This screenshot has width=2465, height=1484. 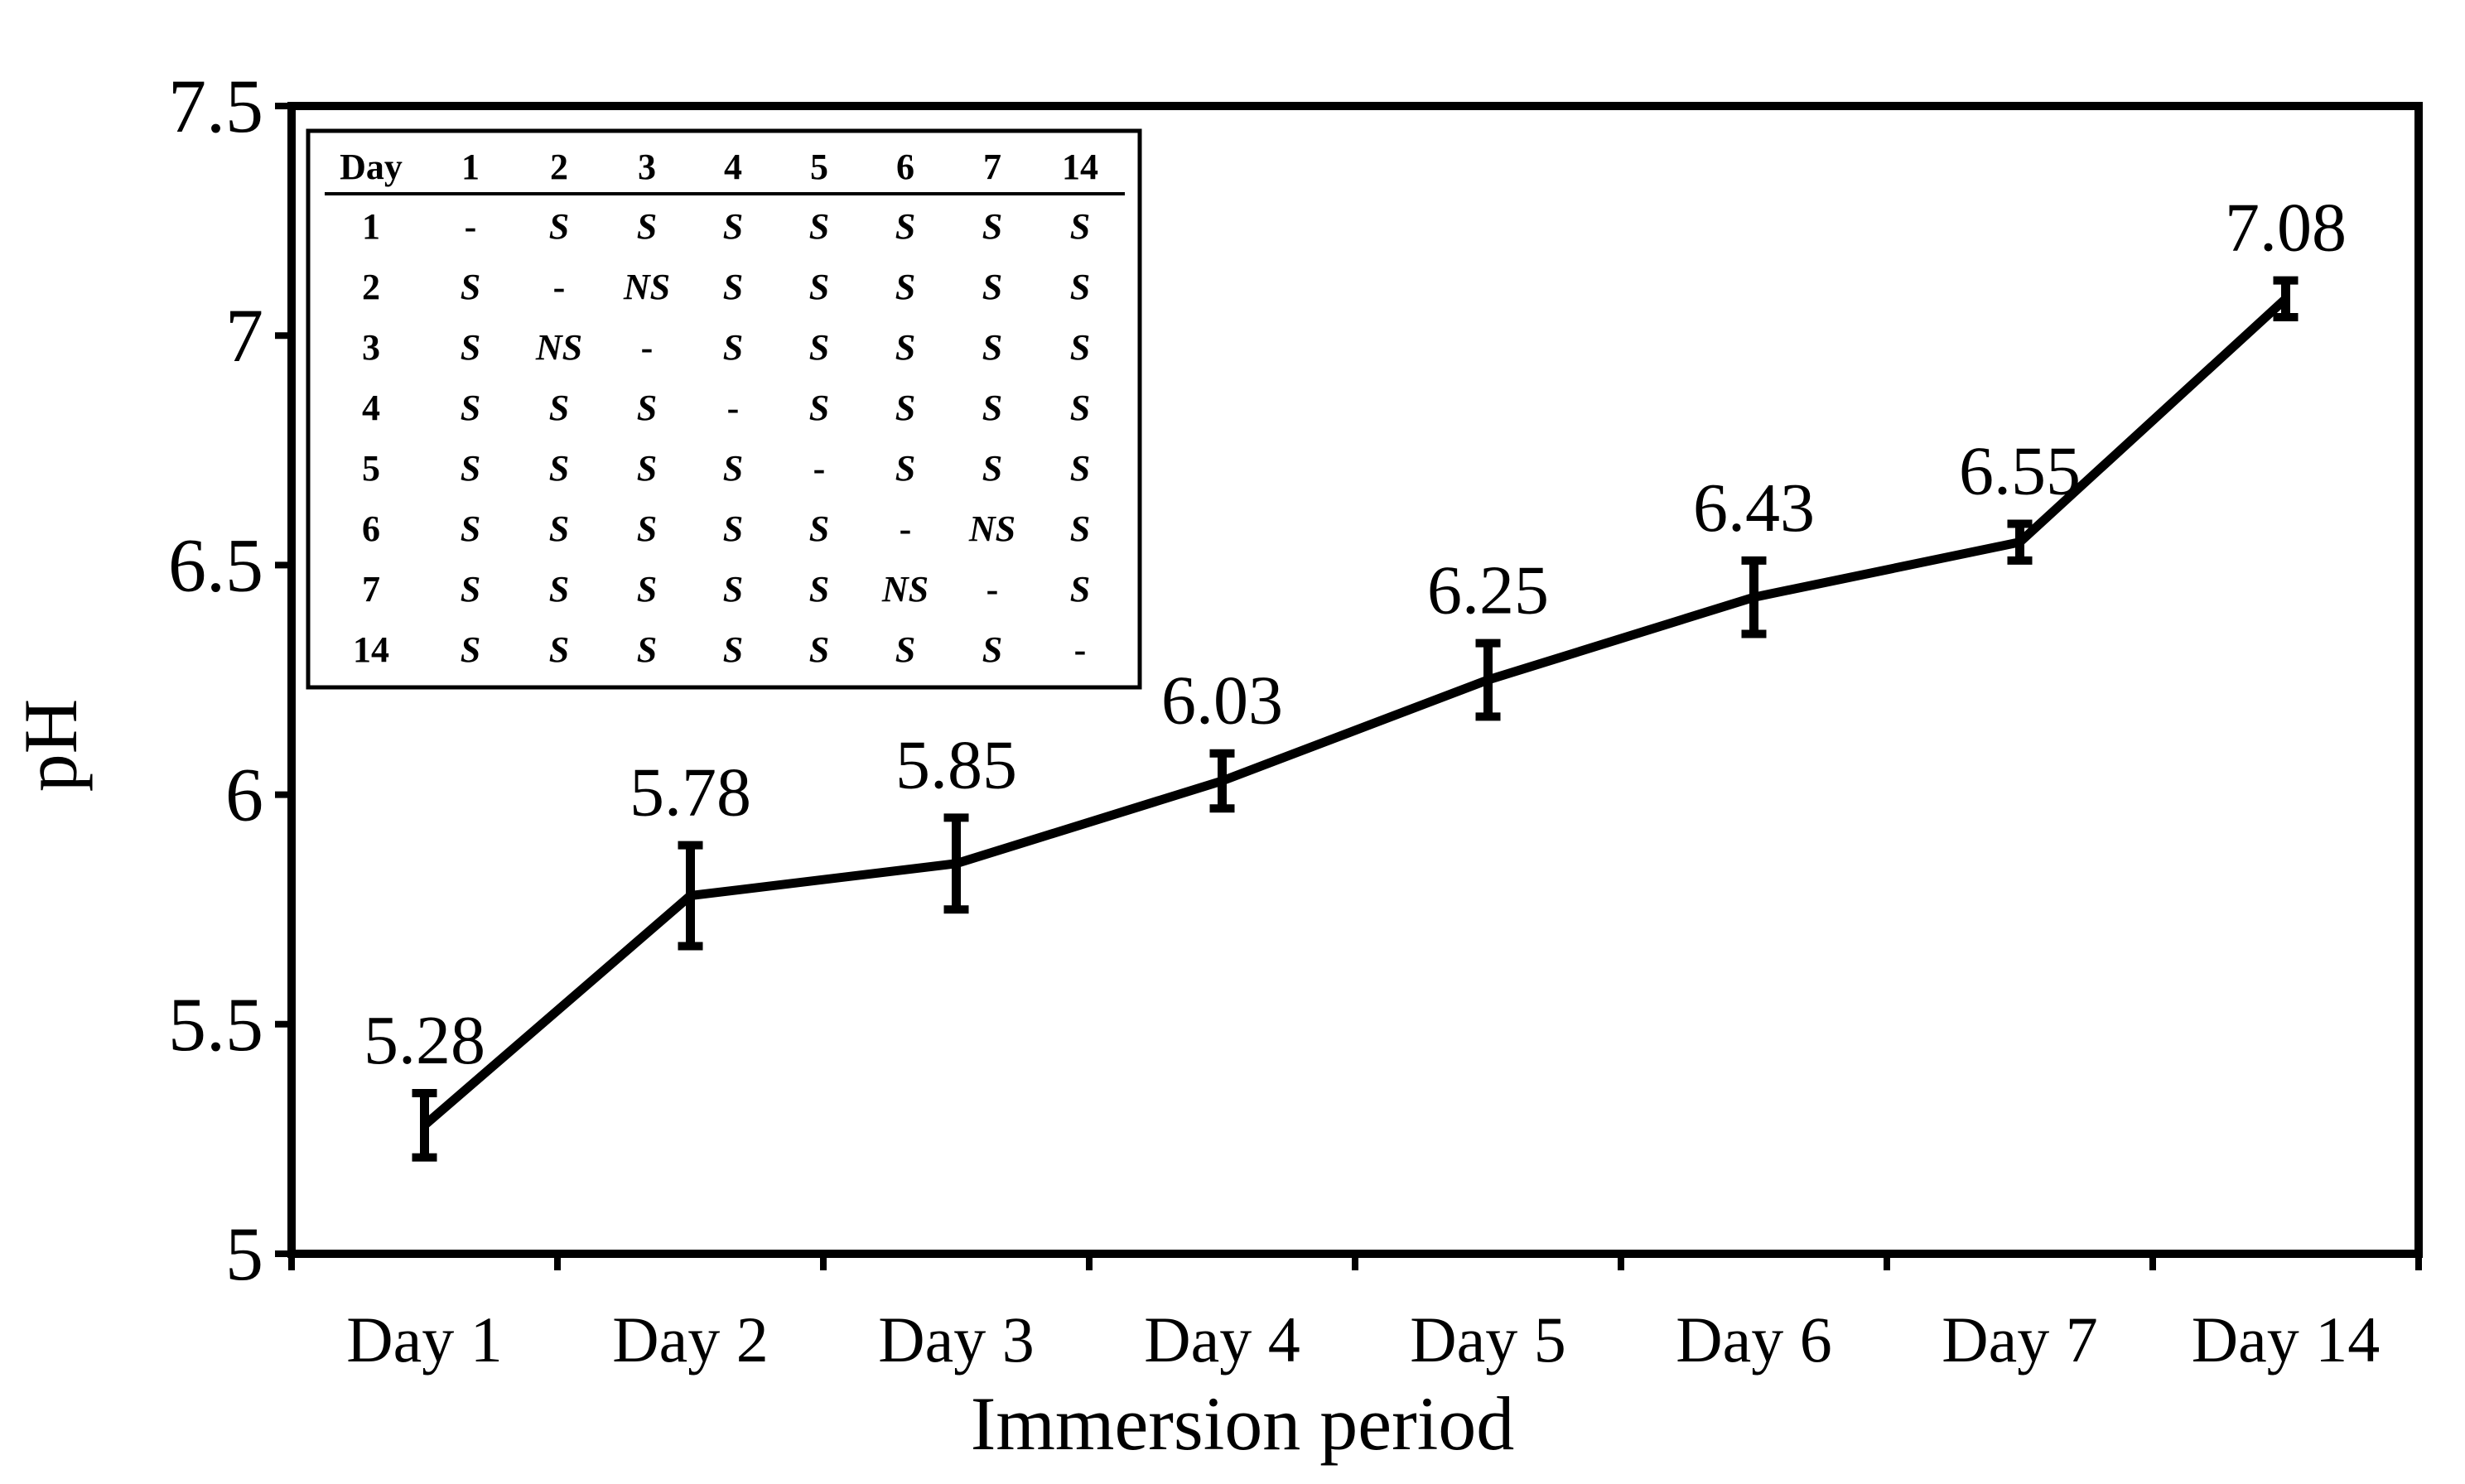 I want to click on table-header-cell: 2, so click(x=559, y=167).